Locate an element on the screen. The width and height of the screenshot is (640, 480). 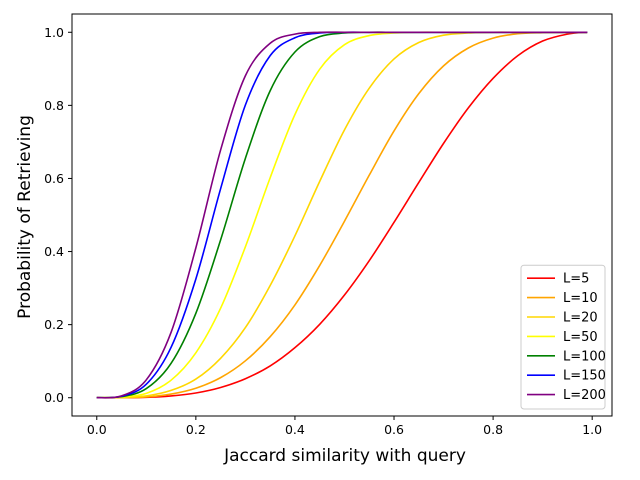
x-tick-label: 0.4 is located at coordinates (295, 429).